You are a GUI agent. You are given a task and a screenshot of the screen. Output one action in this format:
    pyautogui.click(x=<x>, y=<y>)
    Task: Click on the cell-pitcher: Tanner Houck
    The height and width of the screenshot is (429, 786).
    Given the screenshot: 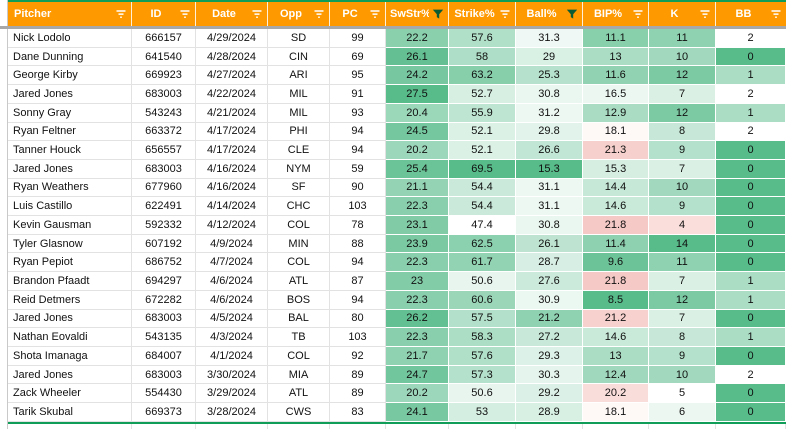 What is the action you would take?
    pyautogui.click(x=70, y=150)
    